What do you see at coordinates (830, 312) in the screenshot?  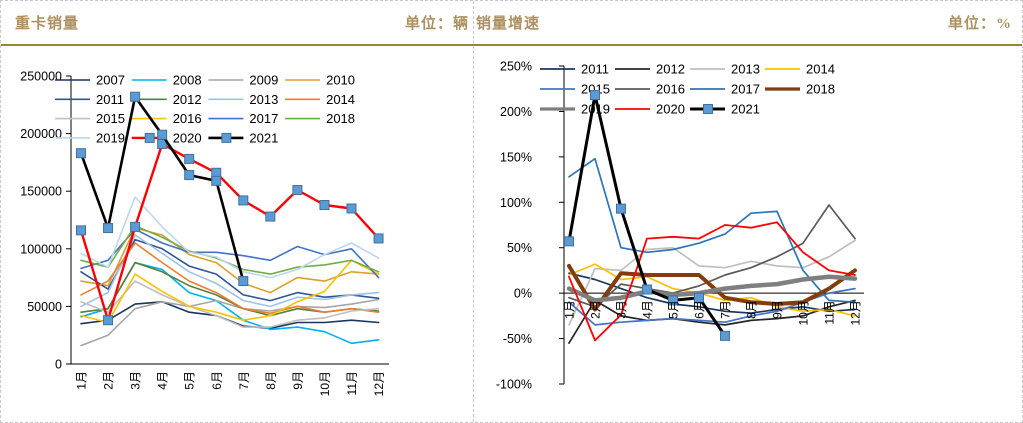 I see `x-tick-label: 11月` at bounding box center [830, 312].